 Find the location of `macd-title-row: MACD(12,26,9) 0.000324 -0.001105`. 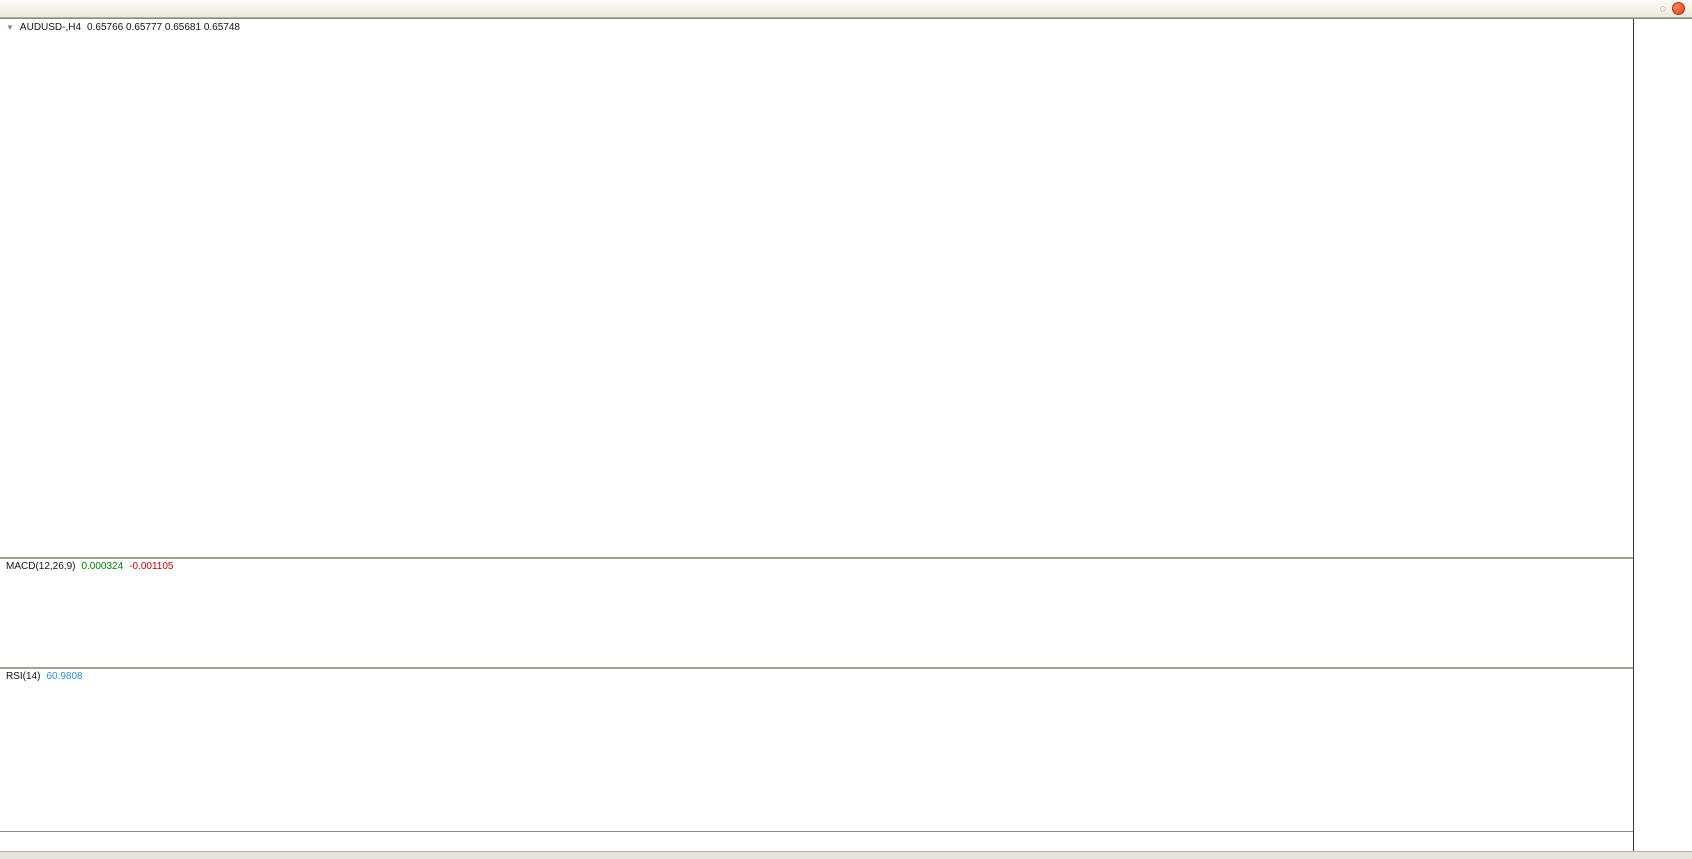

macd-title-row: MACD(12,26,9) 0.000324 -0.001105 is located at coordinates (89, 566).